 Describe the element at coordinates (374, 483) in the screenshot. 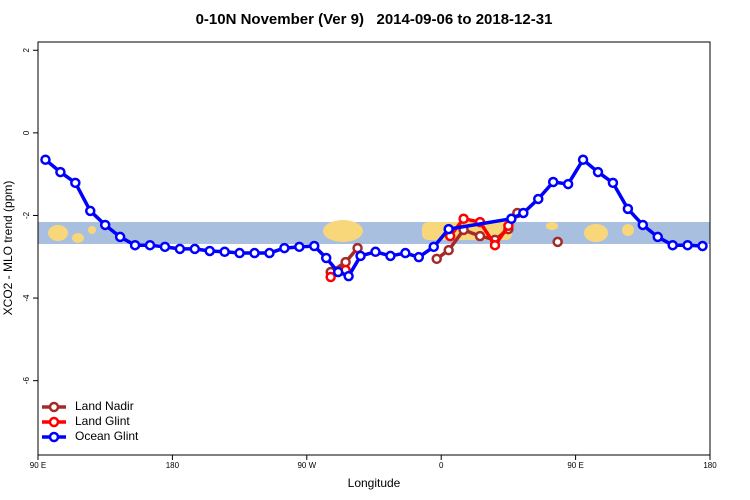

I see `x-axis-label: Longitude` at that location.